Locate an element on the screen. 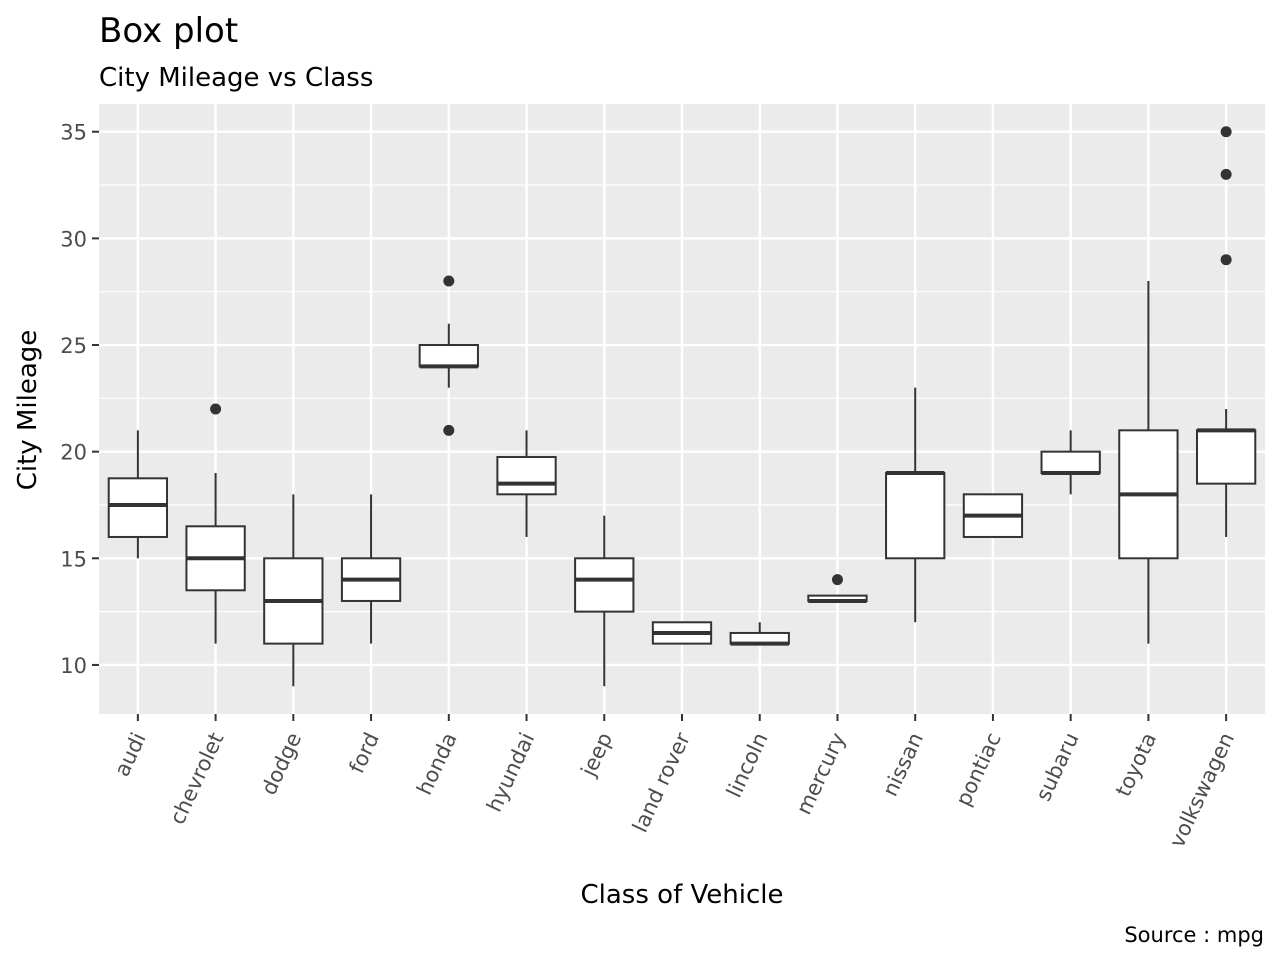 The height and width of the screenshot is (960, 1280). box-subaru is located at coordinates (1070, 462).